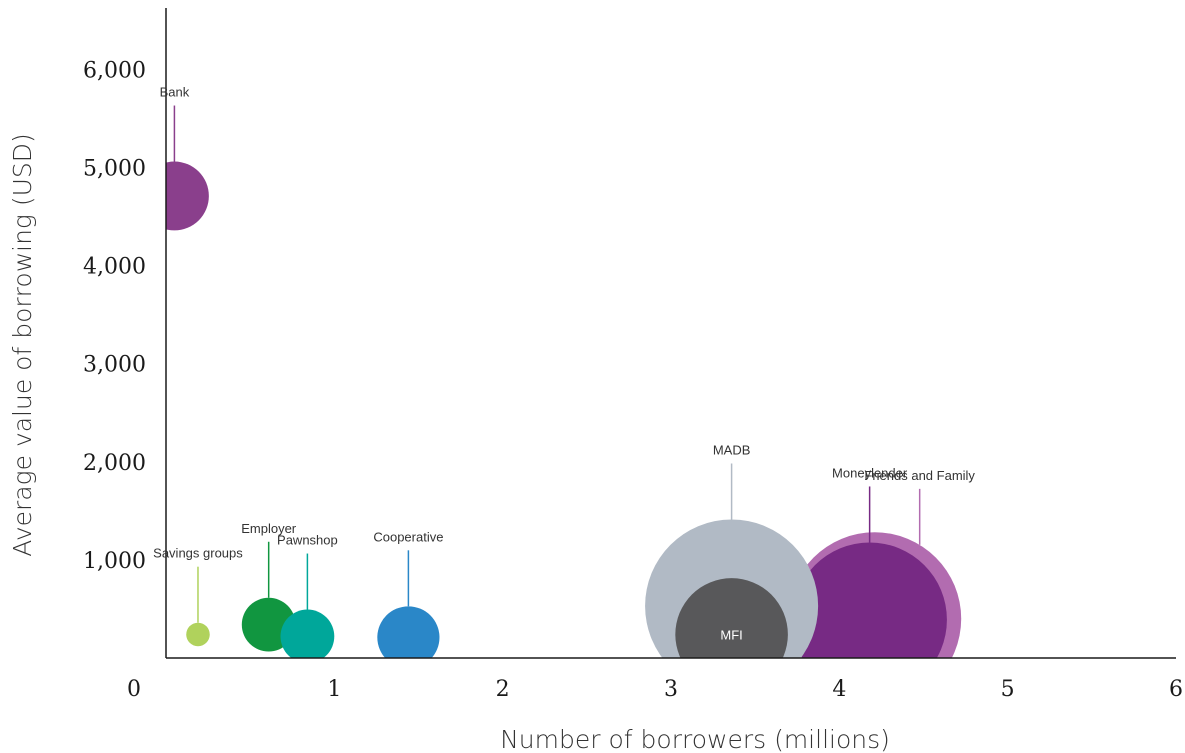  What do you see at coordinates (408, 536) in the screenshot?
I see `cooperative-label: Cooperative` at bounding box center [408, 536].